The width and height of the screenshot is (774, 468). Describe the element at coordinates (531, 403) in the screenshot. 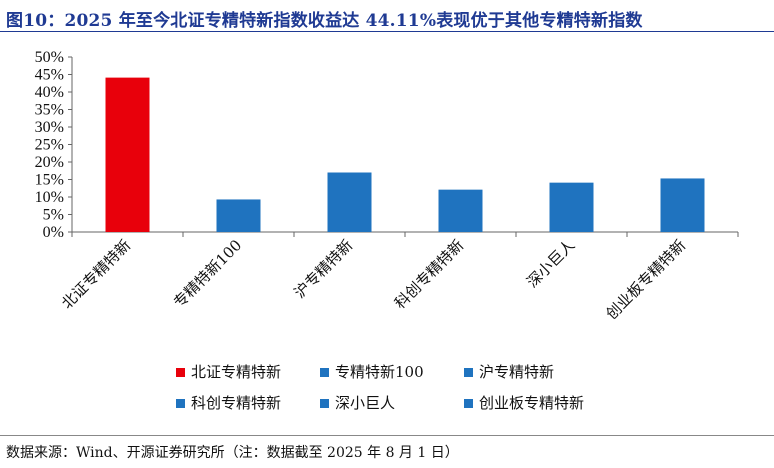

I see `legend-label: 创业板专精特新` at that location.